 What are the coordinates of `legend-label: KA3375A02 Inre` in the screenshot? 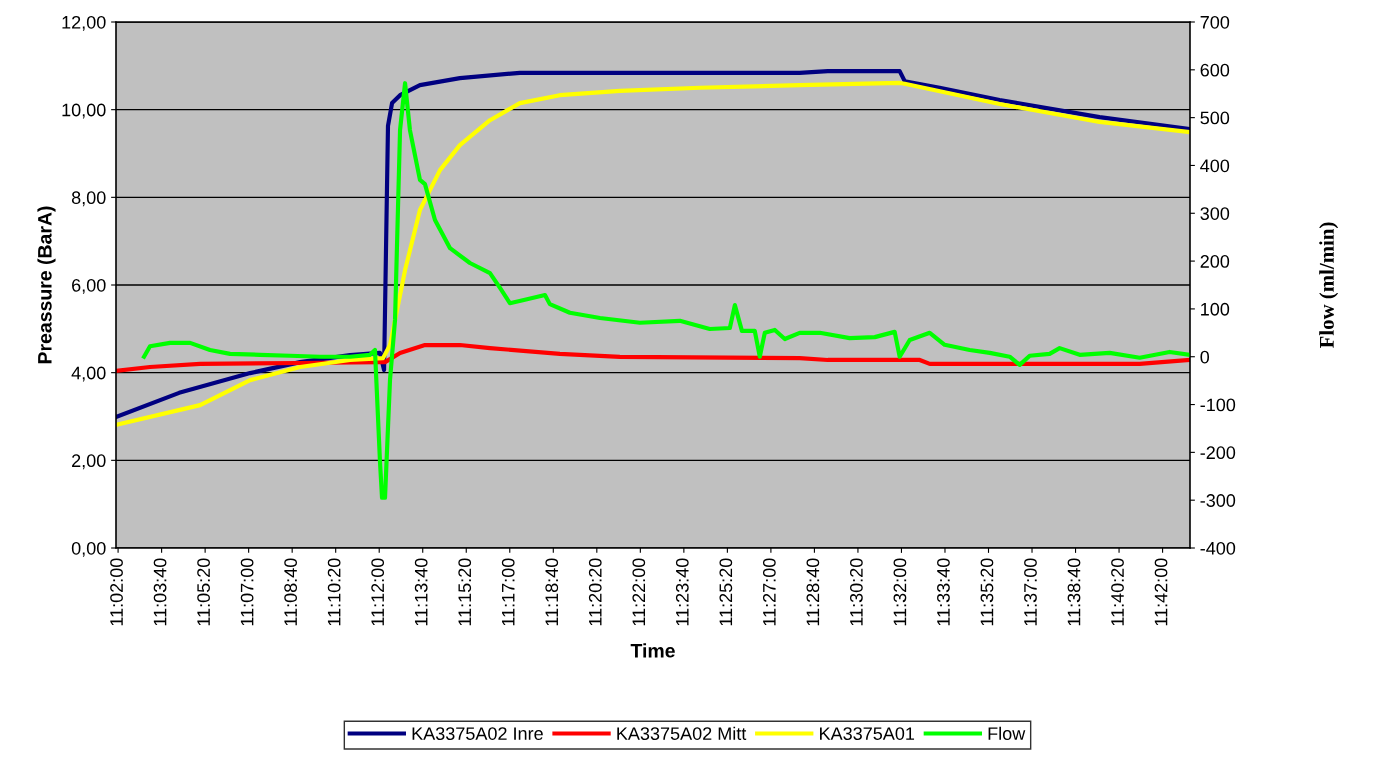 It's located at (477, 733).